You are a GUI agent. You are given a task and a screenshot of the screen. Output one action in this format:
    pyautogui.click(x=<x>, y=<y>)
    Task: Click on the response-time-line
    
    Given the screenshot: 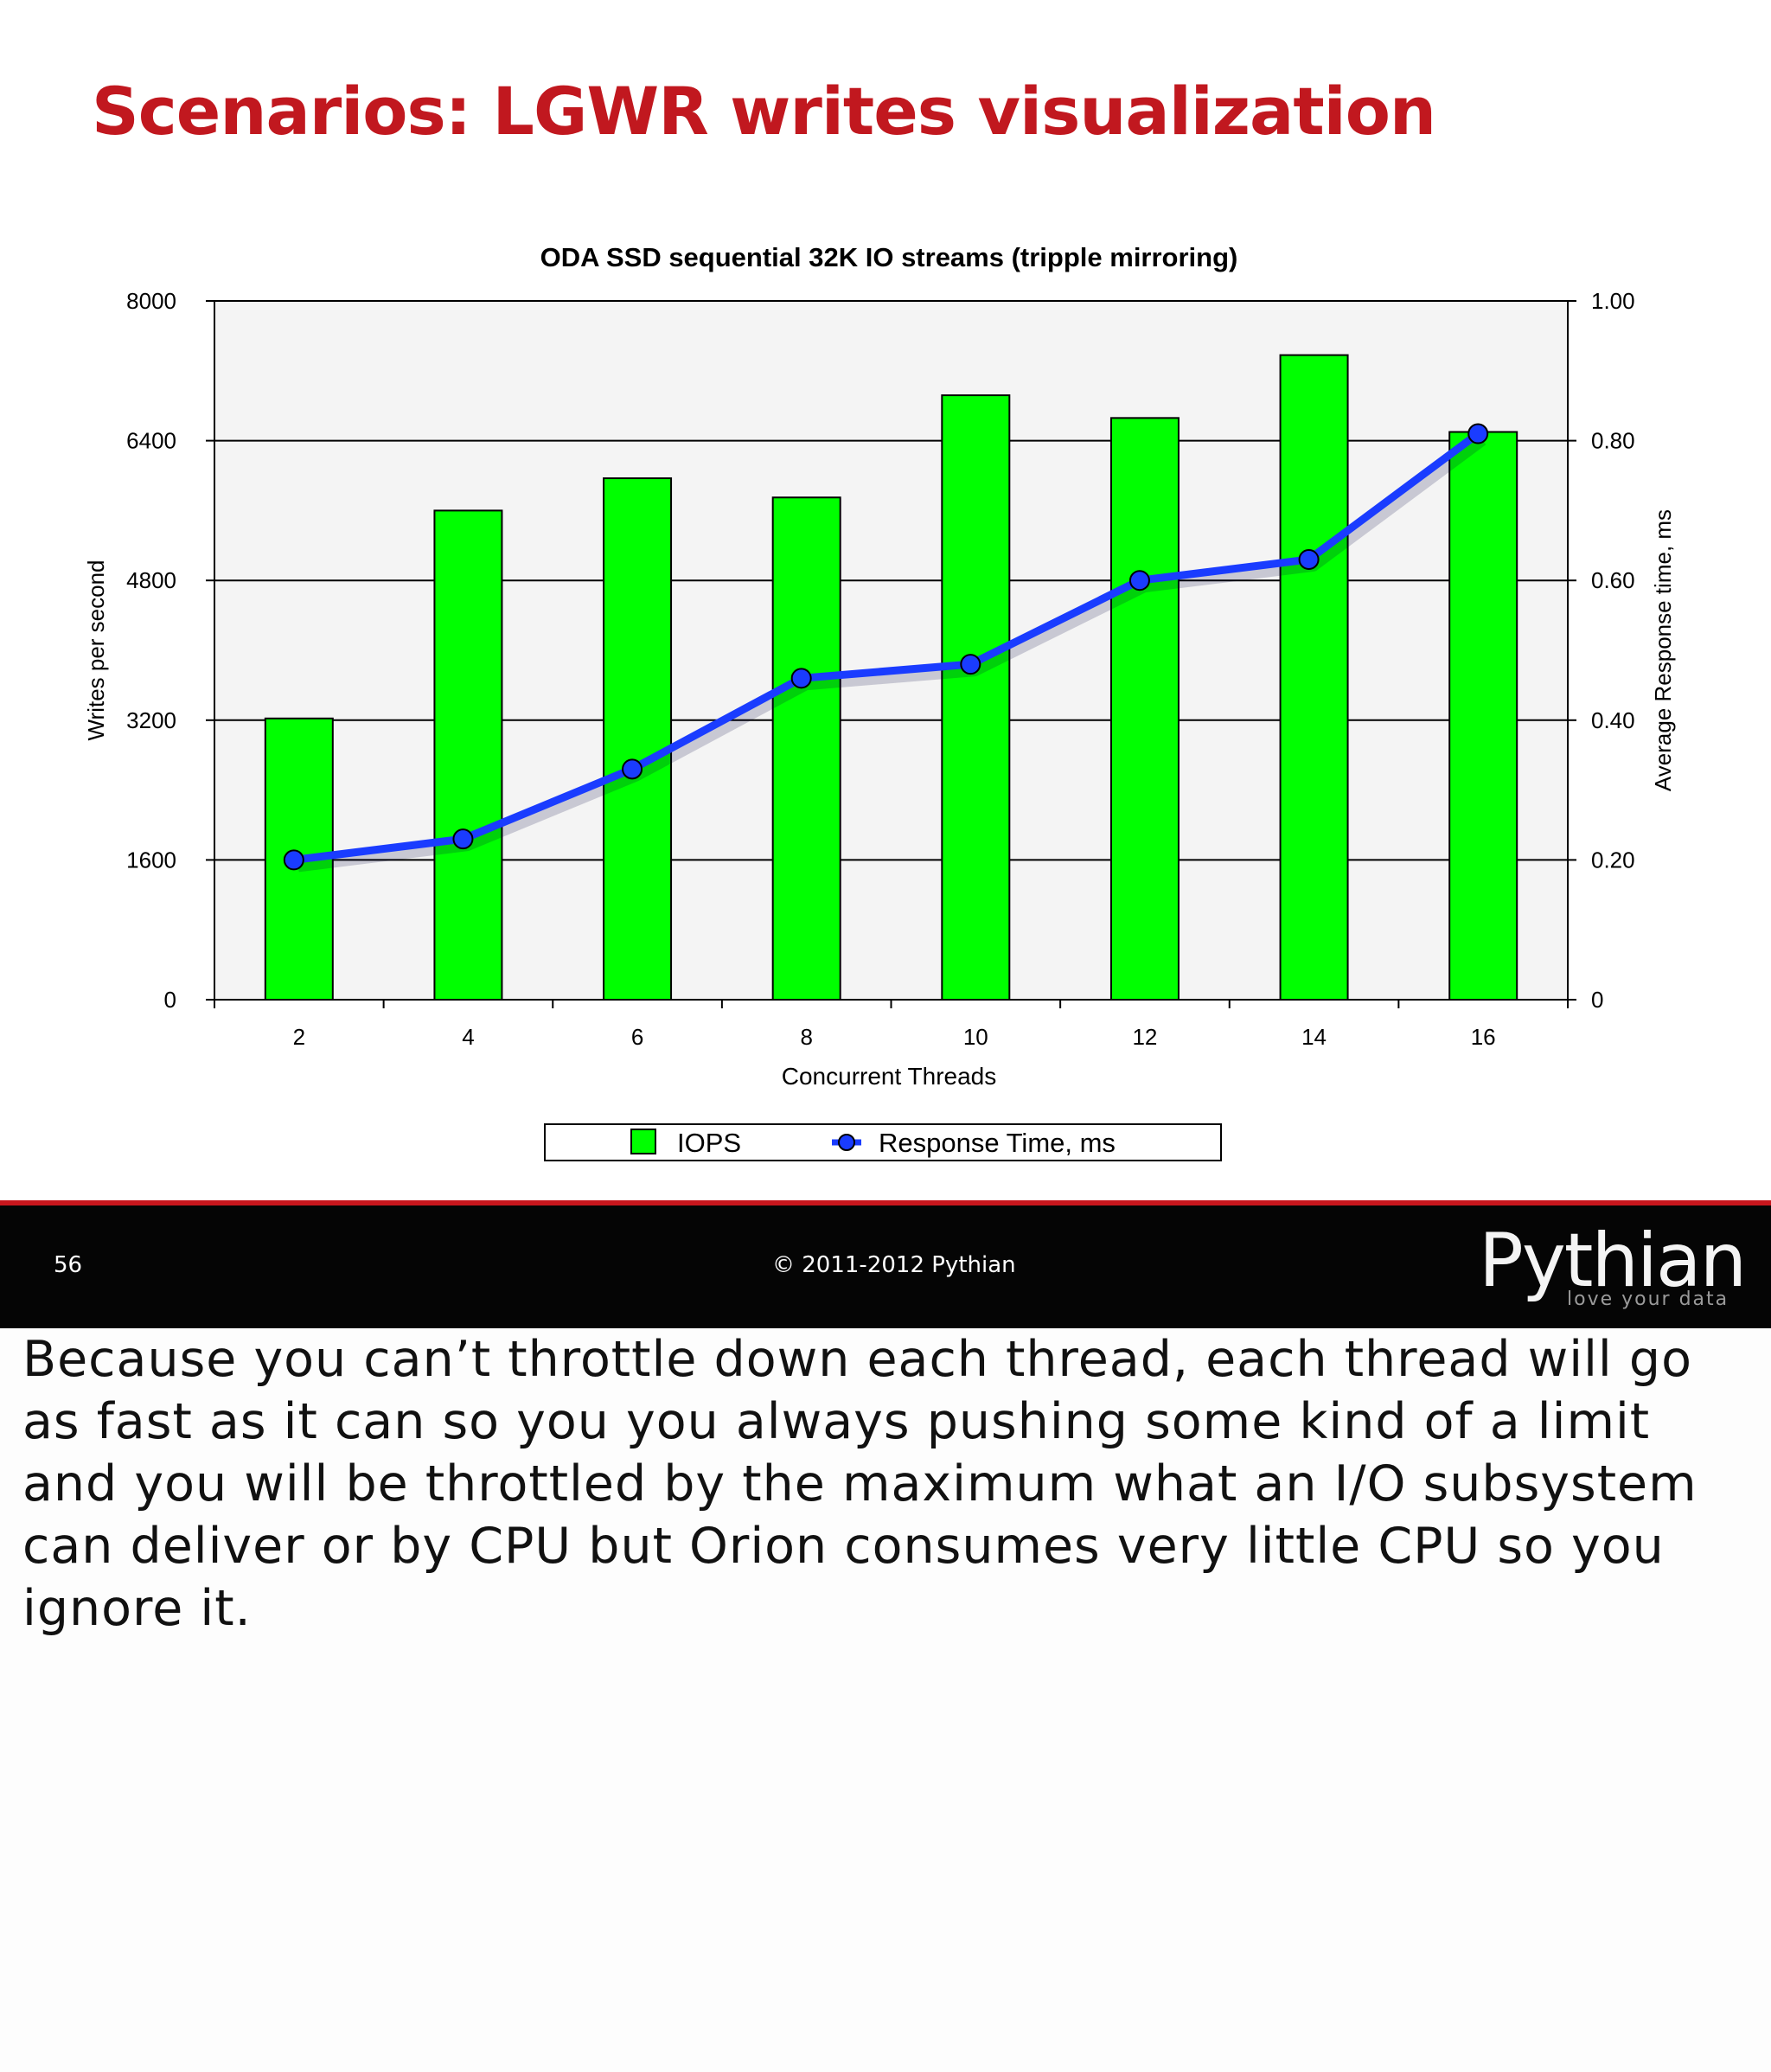 What is the action you would take?
    pyautogui.click(x=886, y=648)
    